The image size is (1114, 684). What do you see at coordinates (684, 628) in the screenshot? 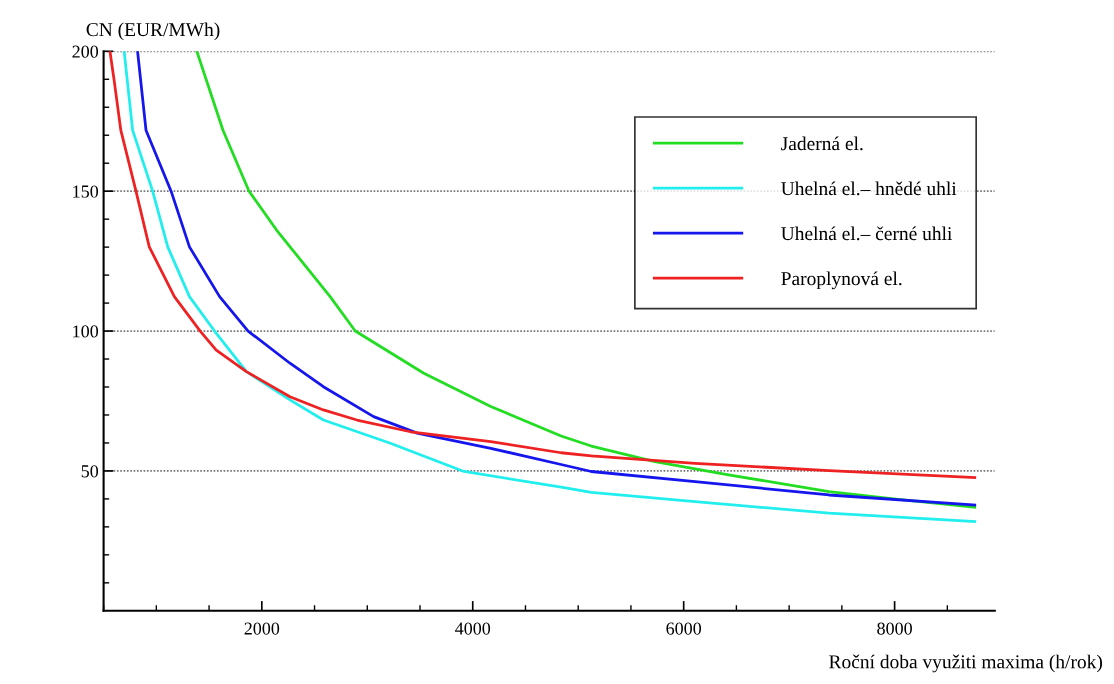
I see `x-tick-label: 6000` at bounding box center [684, 628].